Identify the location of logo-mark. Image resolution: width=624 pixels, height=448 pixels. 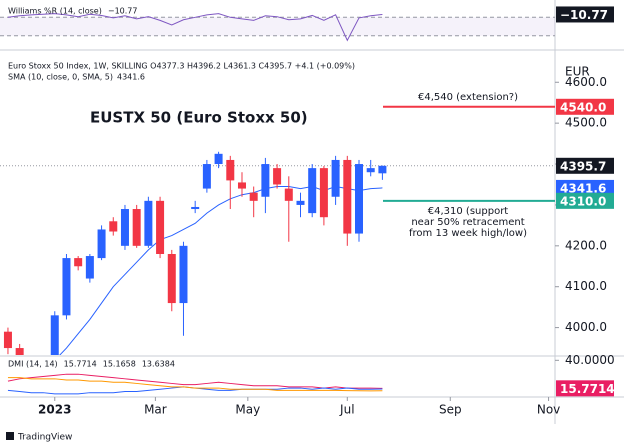
(10, 436).